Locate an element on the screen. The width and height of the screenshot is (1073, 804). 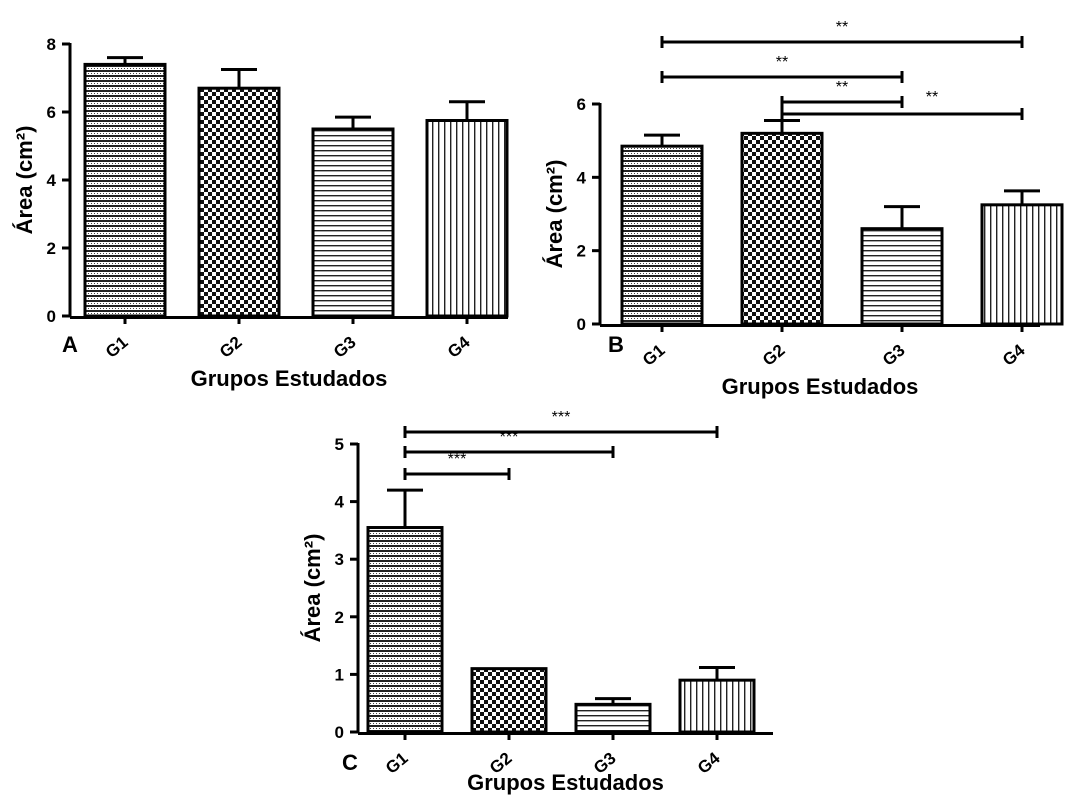
panel-label: A is located at coordinates (70, 344).